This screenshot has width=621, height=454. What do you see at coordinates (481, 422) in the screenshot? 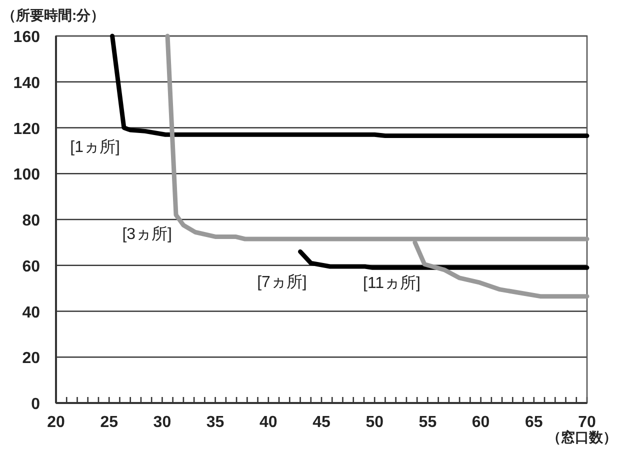
I see `x-tick-label: 60` at bounding box center [481, 422].